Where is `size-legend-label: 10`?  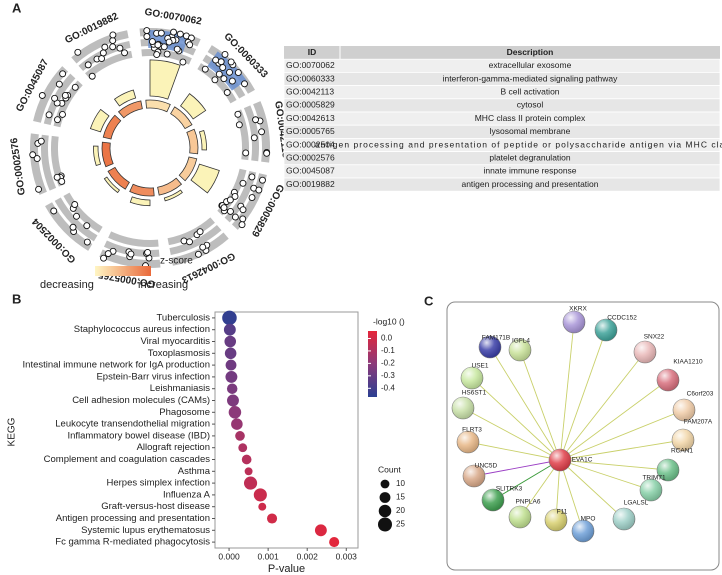 size-legend-label: 10 is located at coordinates (400, 483).